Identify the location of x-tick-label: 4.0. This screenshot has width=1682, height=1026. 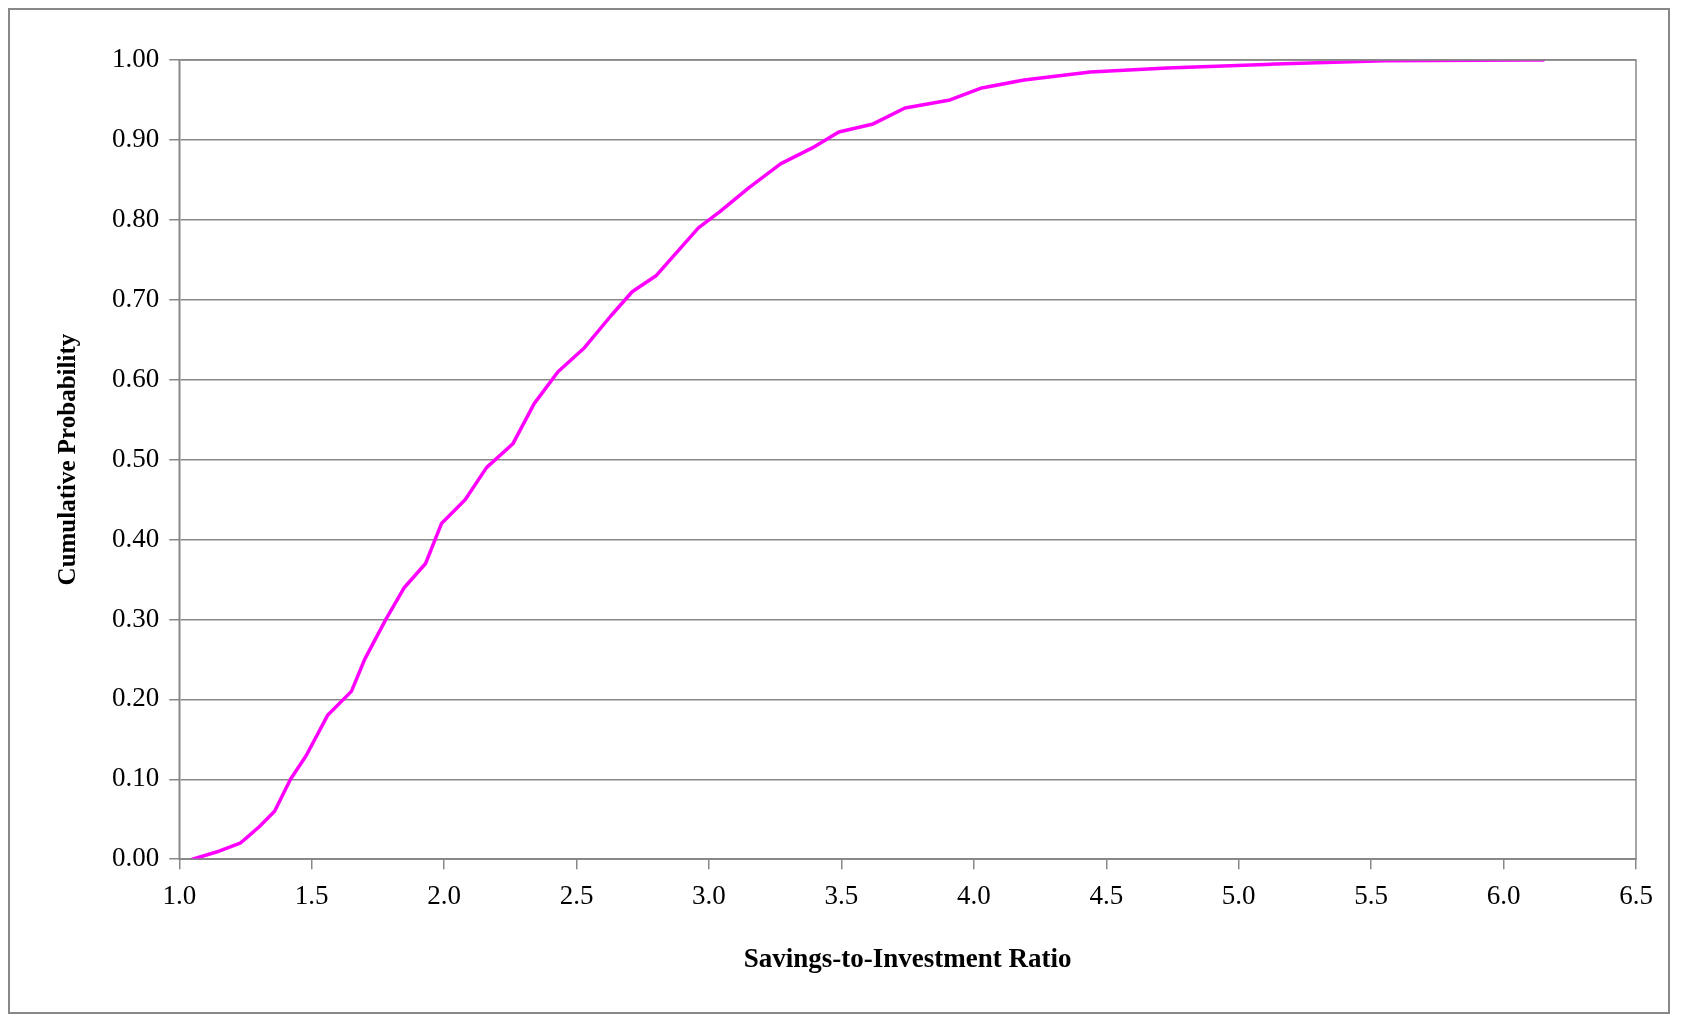
(973, 895).